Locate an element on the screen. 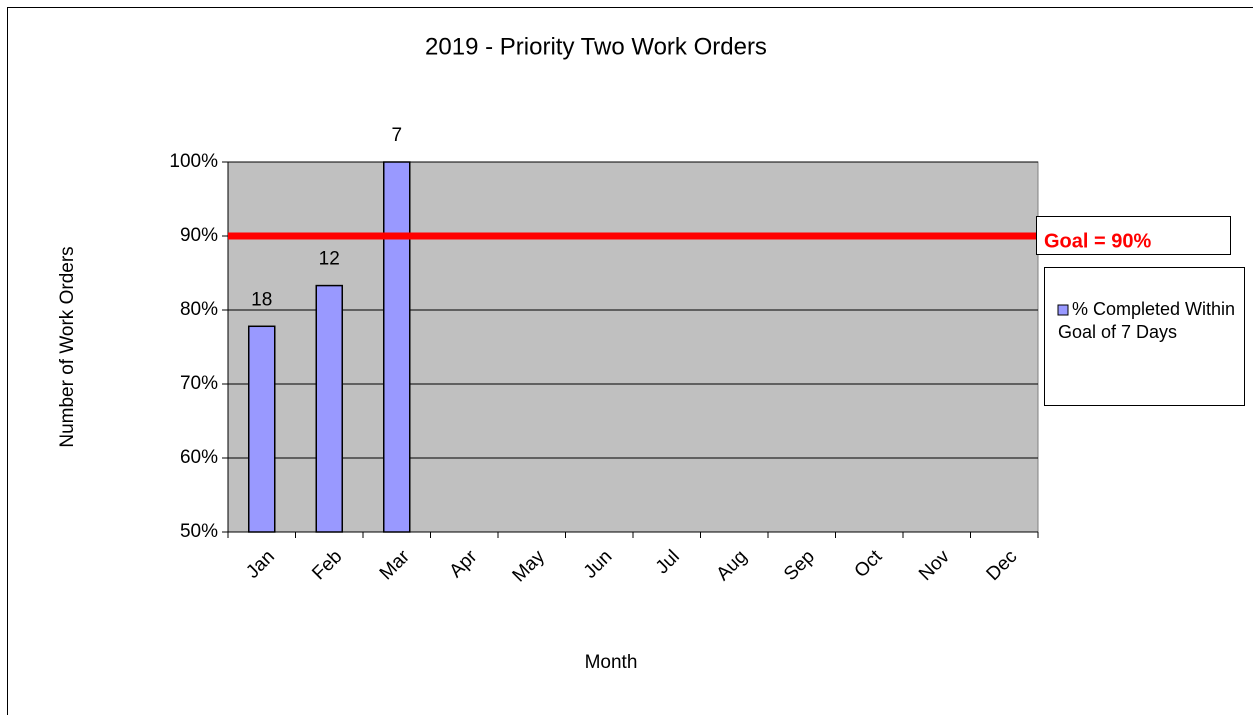 This screenshot has width=1253, height=715. goal-box is located at coordinates (1133, 235).